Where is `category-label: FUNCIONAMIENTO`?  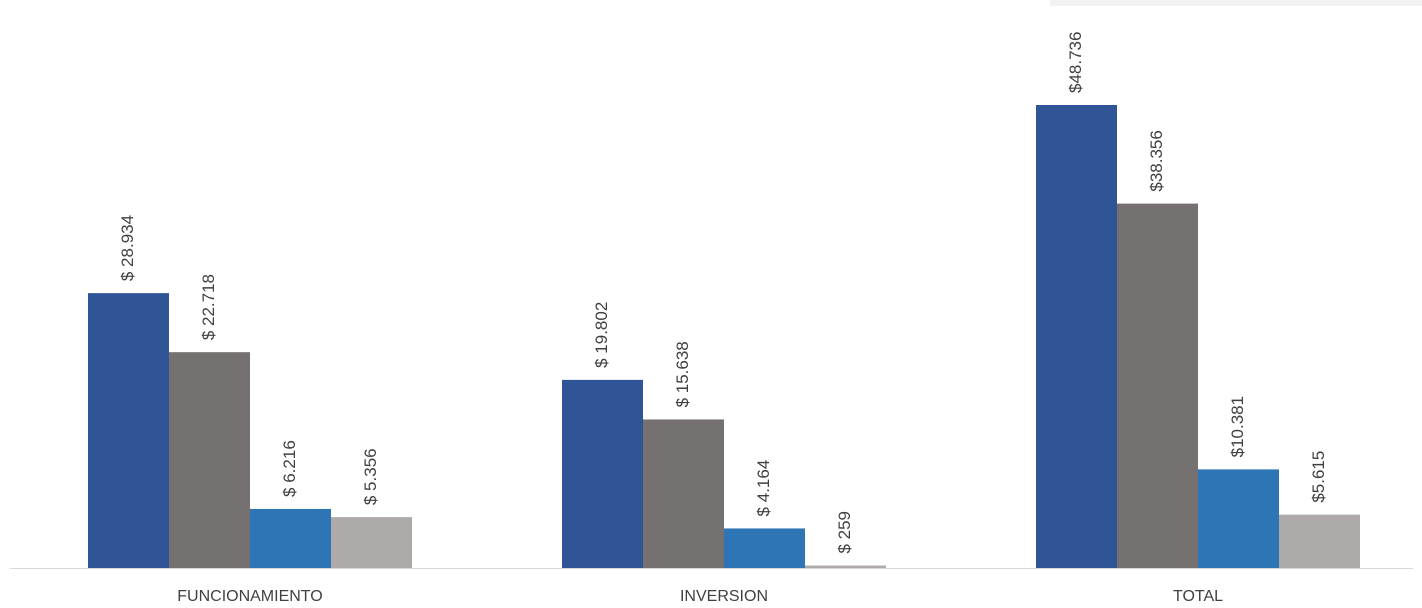 category-label: FUNCIONAMIENTO is located at coordinates (249, 596).